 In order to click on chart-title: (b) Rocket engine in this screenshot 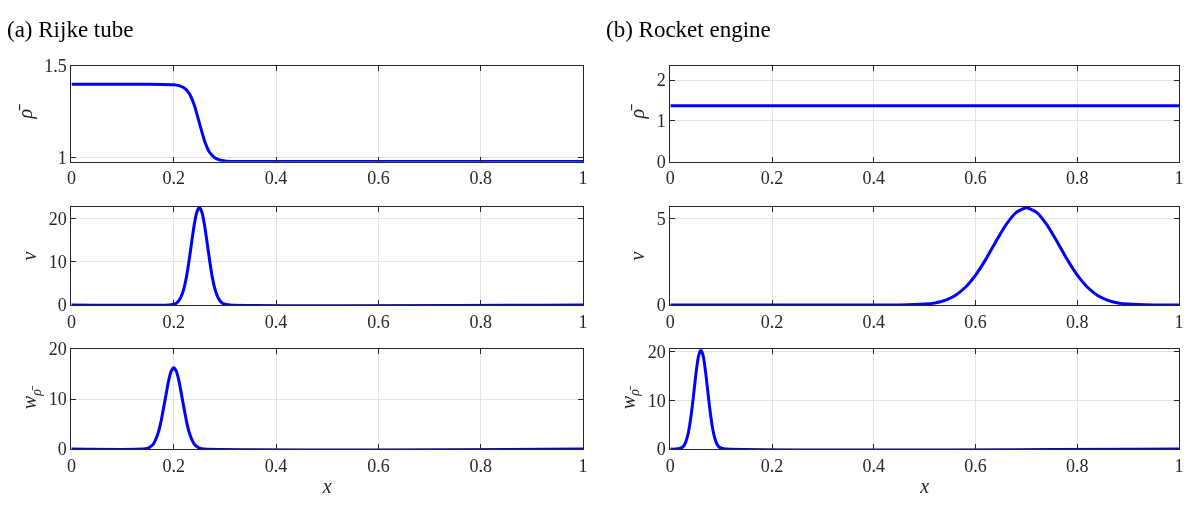, I will do `click(688, 29)`.